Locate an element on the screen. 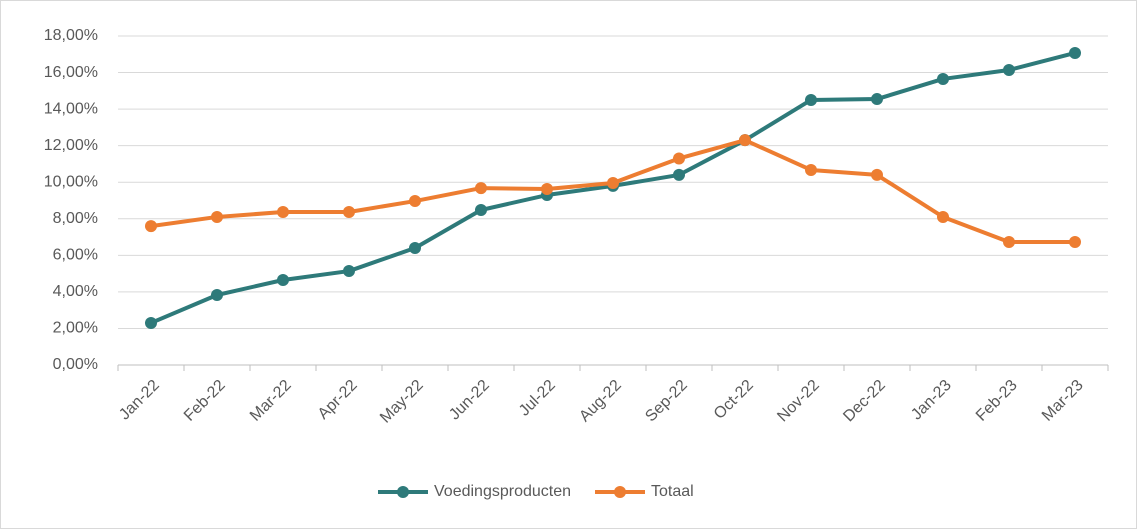 Image resolution: width=1137 pixels, height=529 pixels. legend-label: Totaal is located at coordinates (672, 491).